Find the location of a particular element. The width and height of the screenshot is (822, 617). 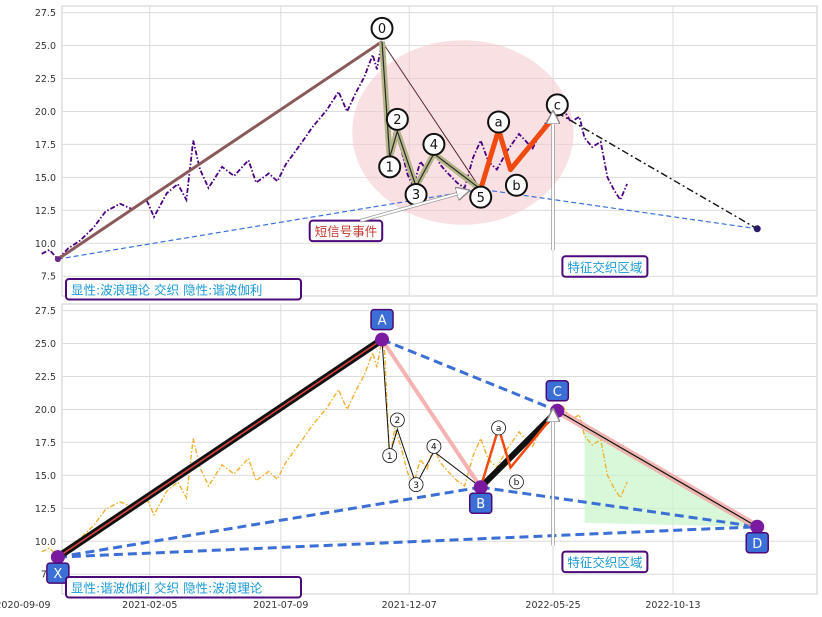

y-tick-label: 7.5 is located at coordinates (48, 277).